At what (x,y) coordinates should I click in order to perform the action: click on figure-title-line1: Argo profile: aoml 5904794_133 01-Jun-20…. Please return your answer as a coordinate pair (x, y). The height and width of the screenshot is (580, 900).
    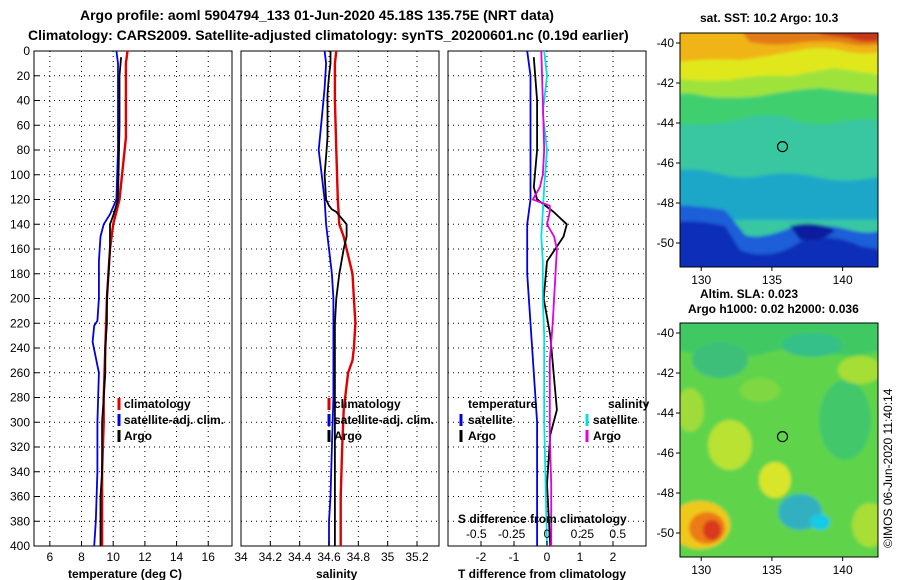
    Looking at the image, I should click on (317, 15).